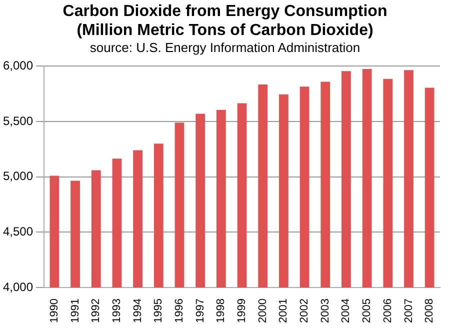 This screenshot has height=331, width=450. I want to click on x-tick-label: 1995, so click(158, 311).